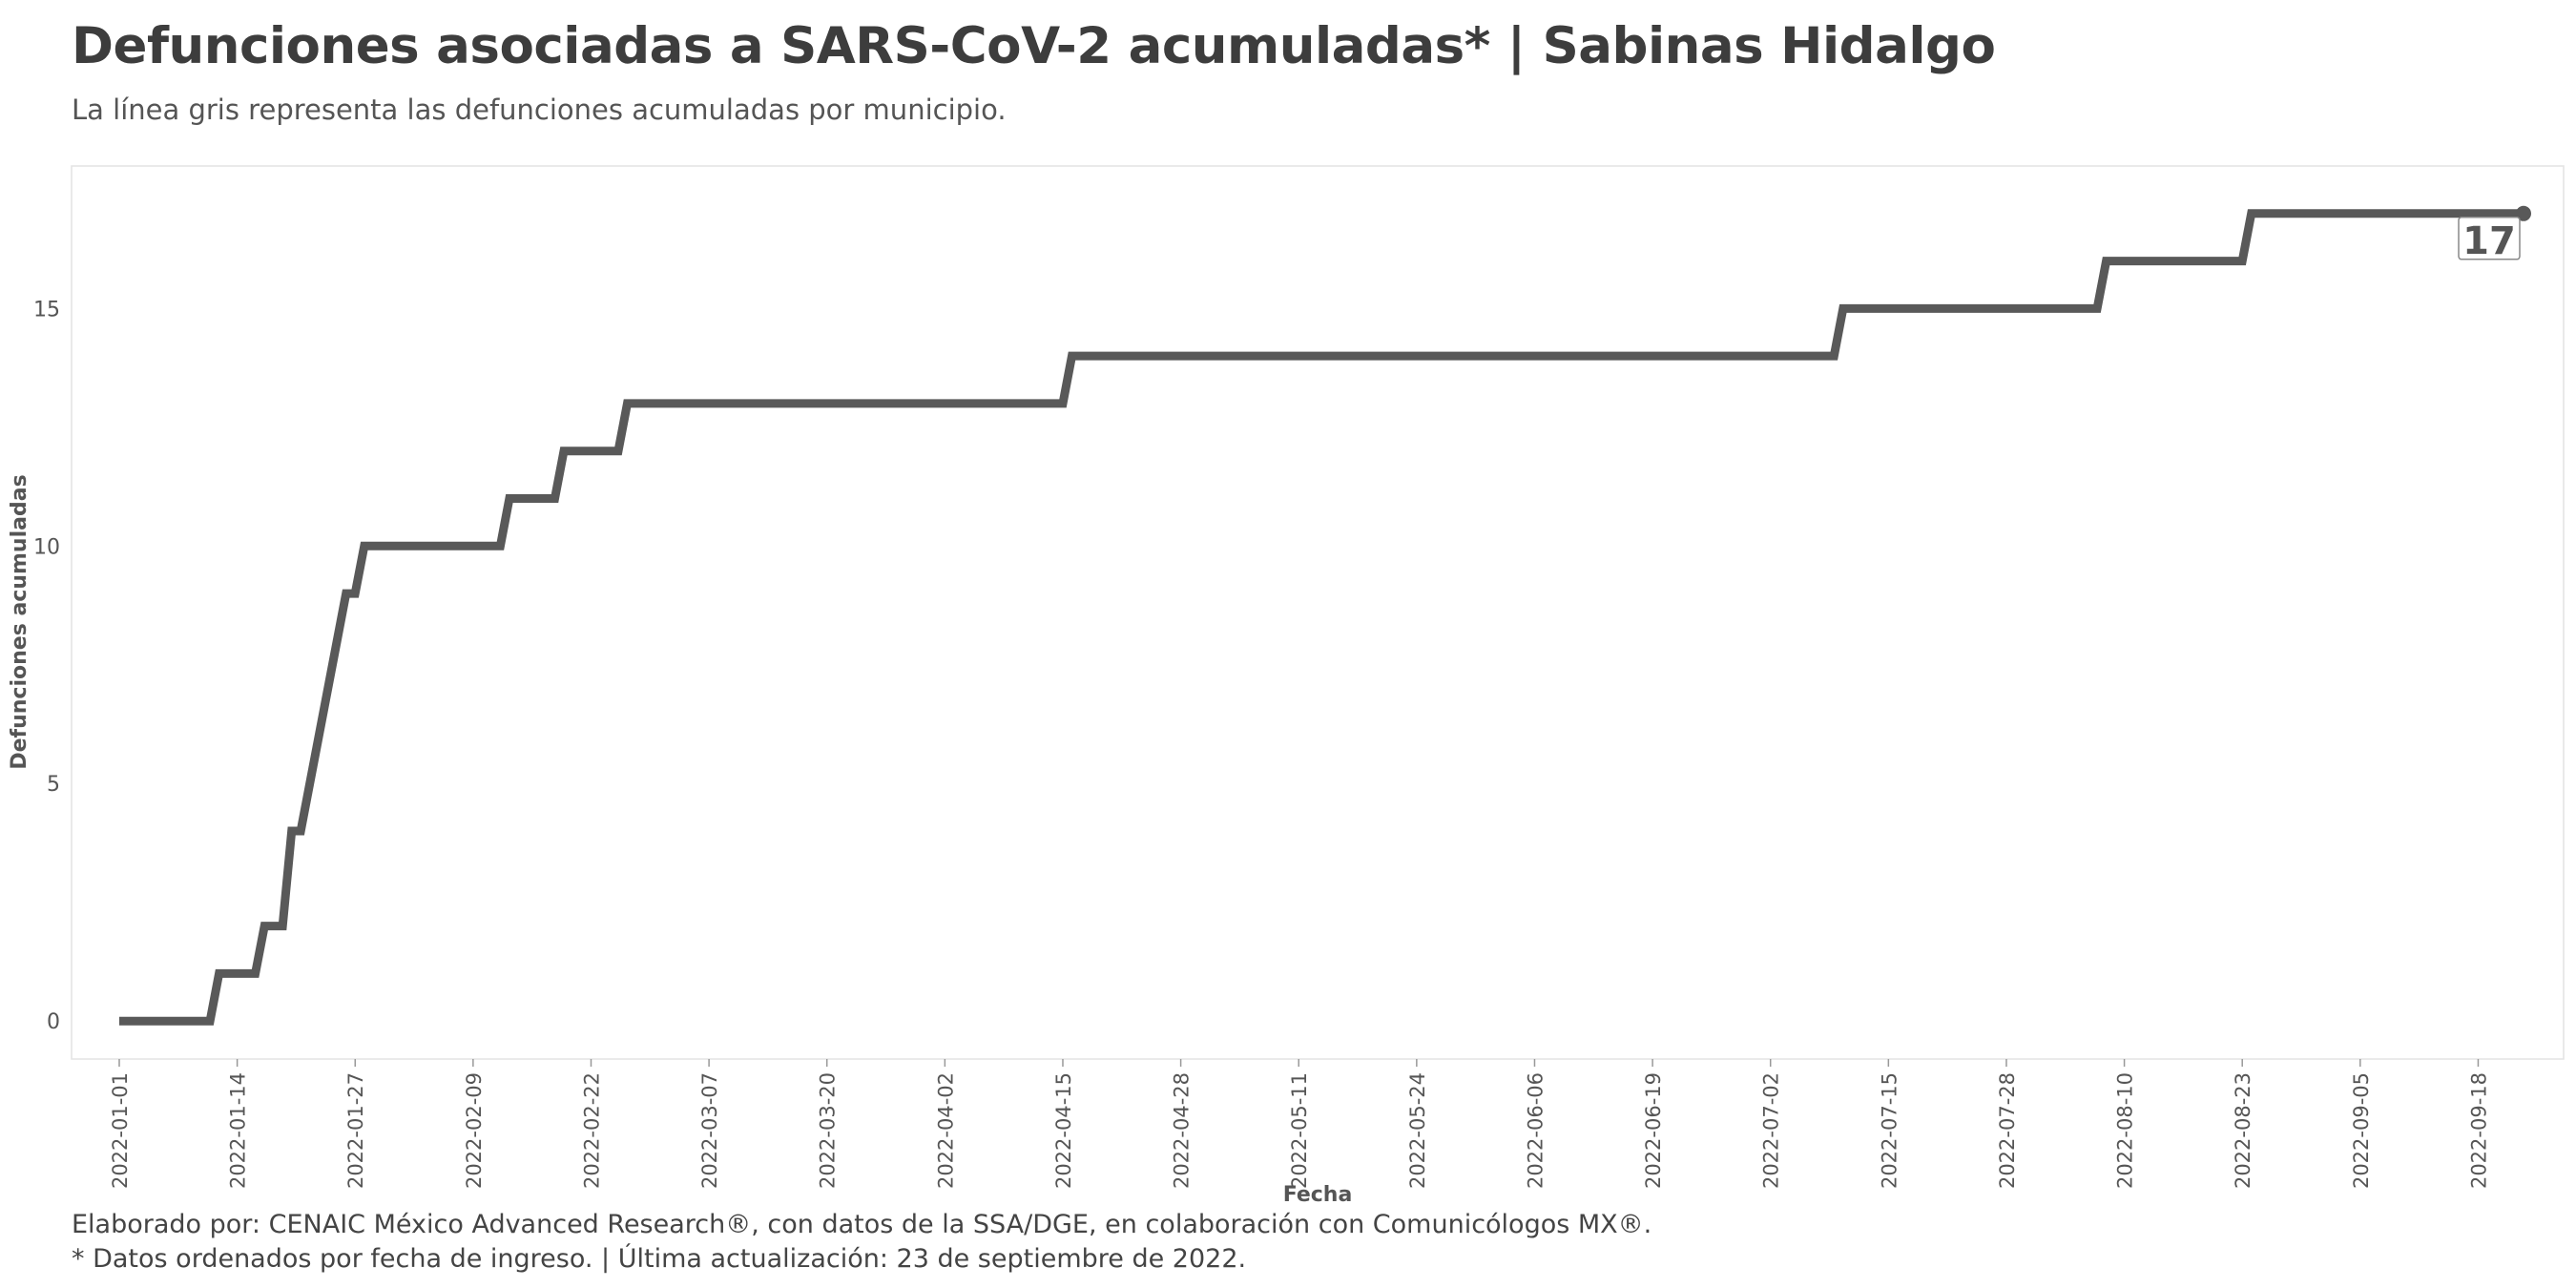 This screenshot has height=1288, width=2576. I want to click on x-axis-label: Fecha, so click(1318, 1192).